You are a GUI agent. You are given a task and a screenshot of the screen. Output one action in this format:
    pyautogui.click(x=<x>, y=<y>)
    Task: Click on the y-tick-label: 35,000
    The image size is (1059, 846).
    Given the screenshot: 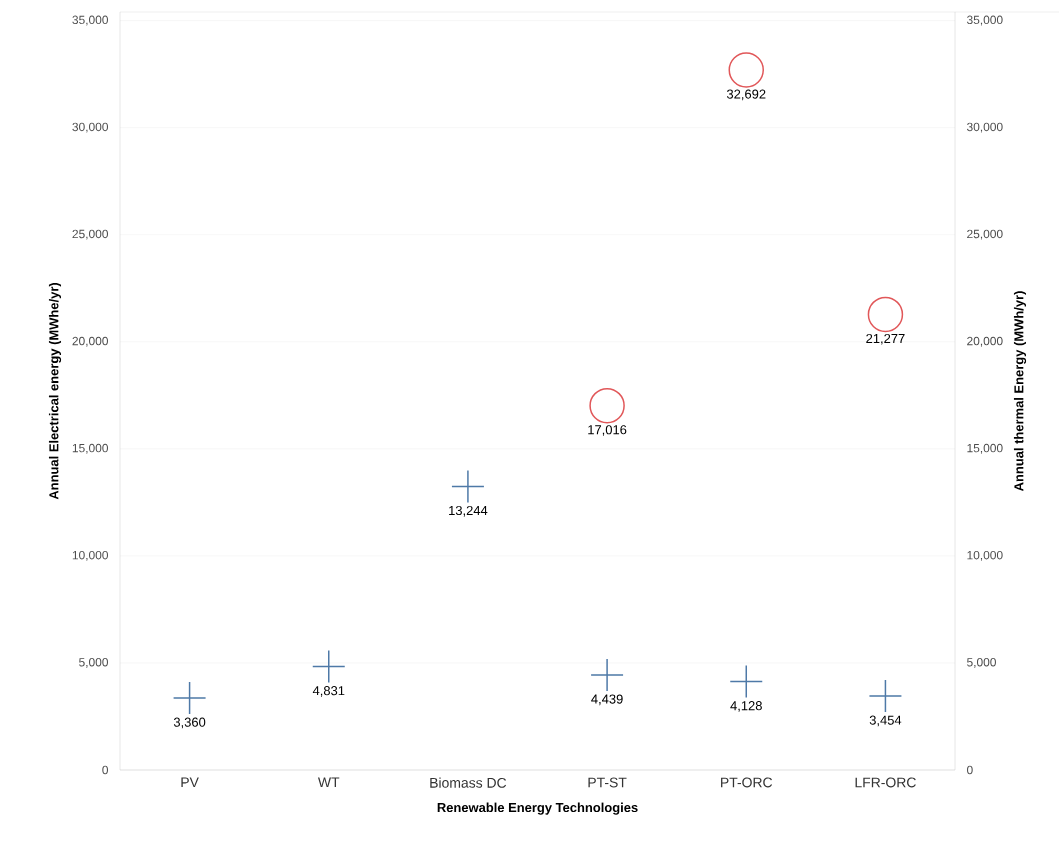 What is the action you would take?
    pyautogui.click(x=90, y=20)
    